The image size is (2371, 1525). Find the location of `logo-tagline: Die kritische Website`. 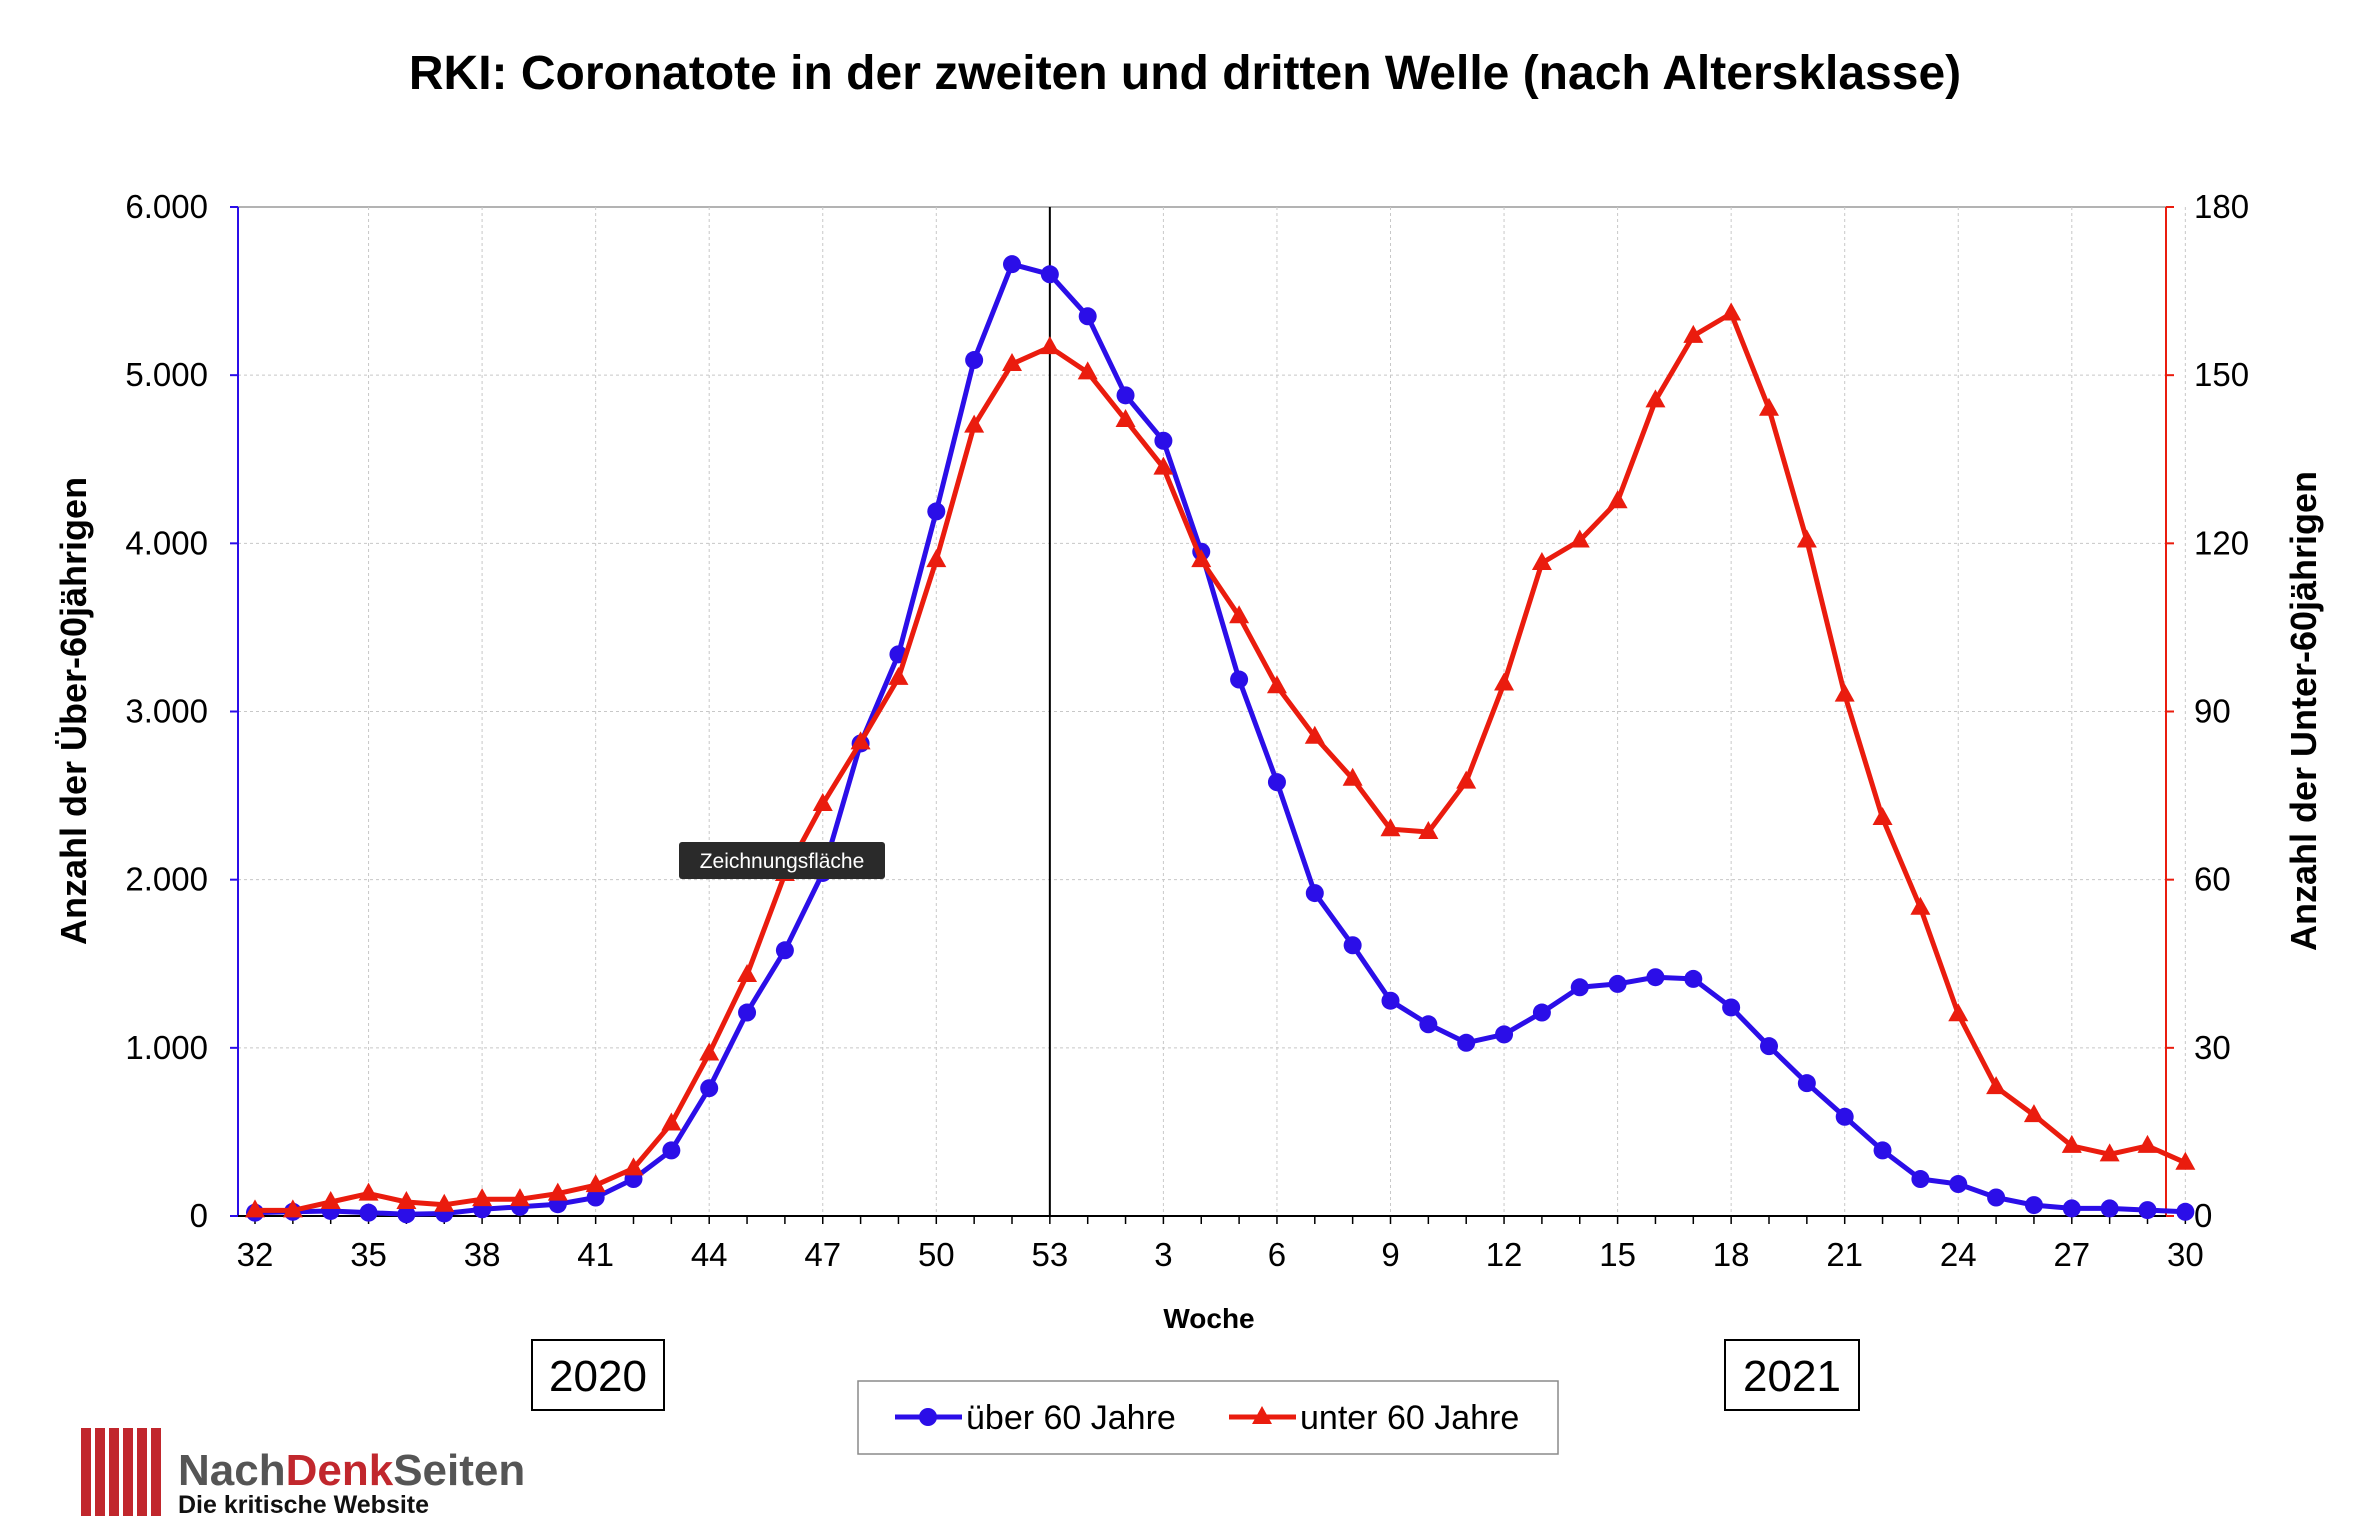

logo-tagline: Die kritische Website is located at coordinates (303, 1505).